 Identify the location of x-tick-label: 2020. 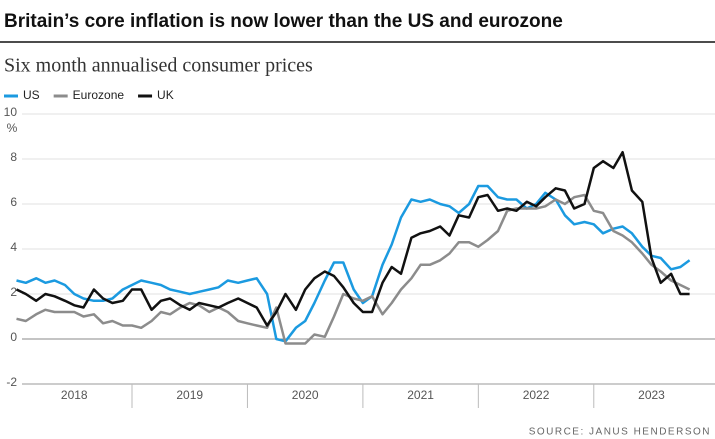
(305, 395).